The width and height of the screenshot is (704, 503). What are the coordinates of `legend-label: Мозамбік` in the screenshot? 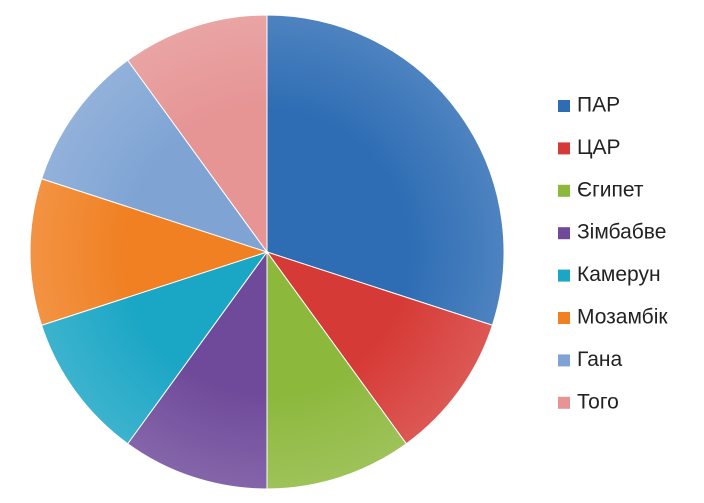 It's located at (622, 317).